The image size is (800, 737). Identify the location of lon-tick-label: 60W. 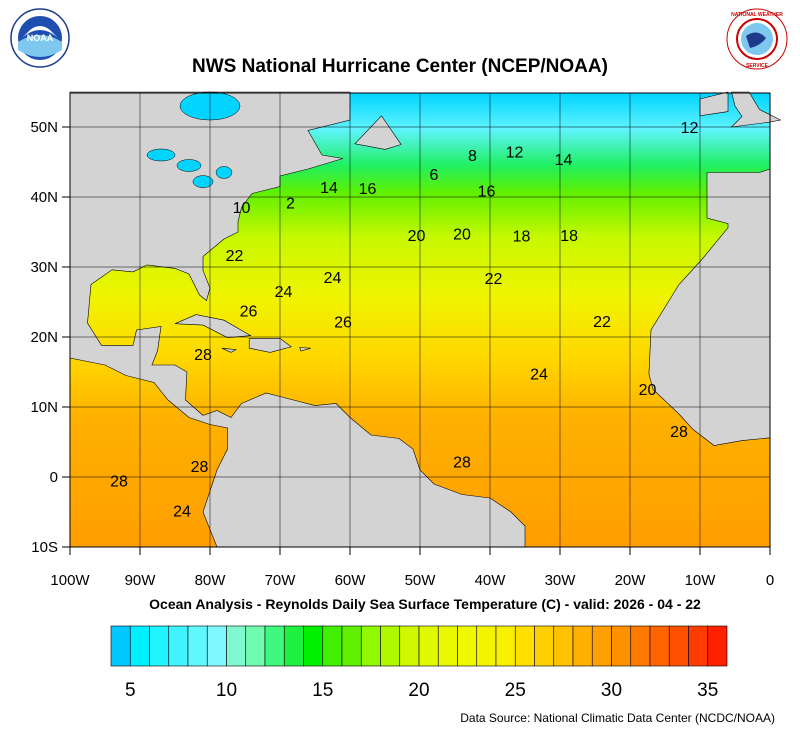
(351, 580).